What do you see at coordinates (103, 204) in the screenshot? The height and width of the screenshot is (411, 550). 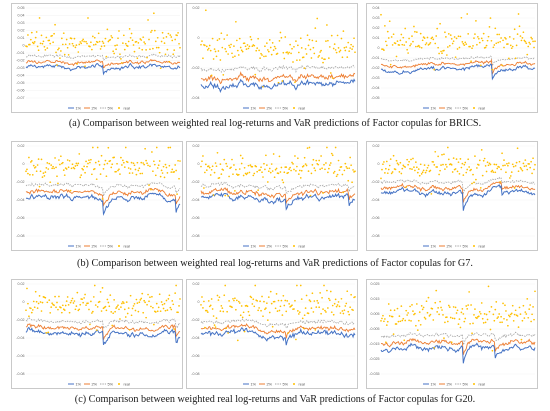 I see `series-line-1pct` at bounding box center [103, 204].